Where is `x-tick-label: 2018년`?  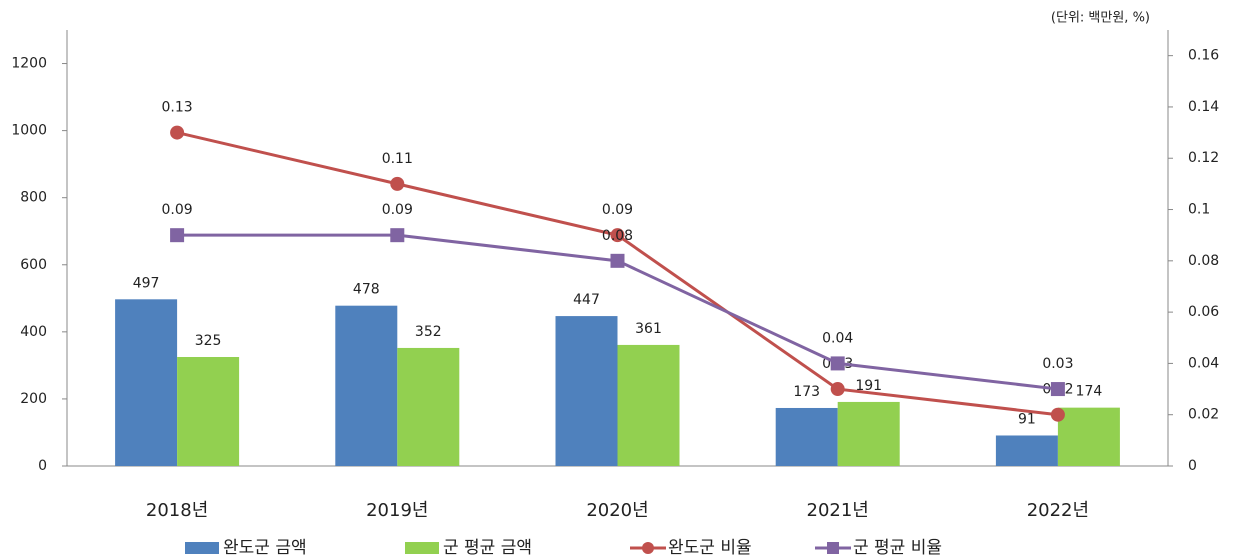
x-tick-label: 2018년 is located at coordinates (177, 510).